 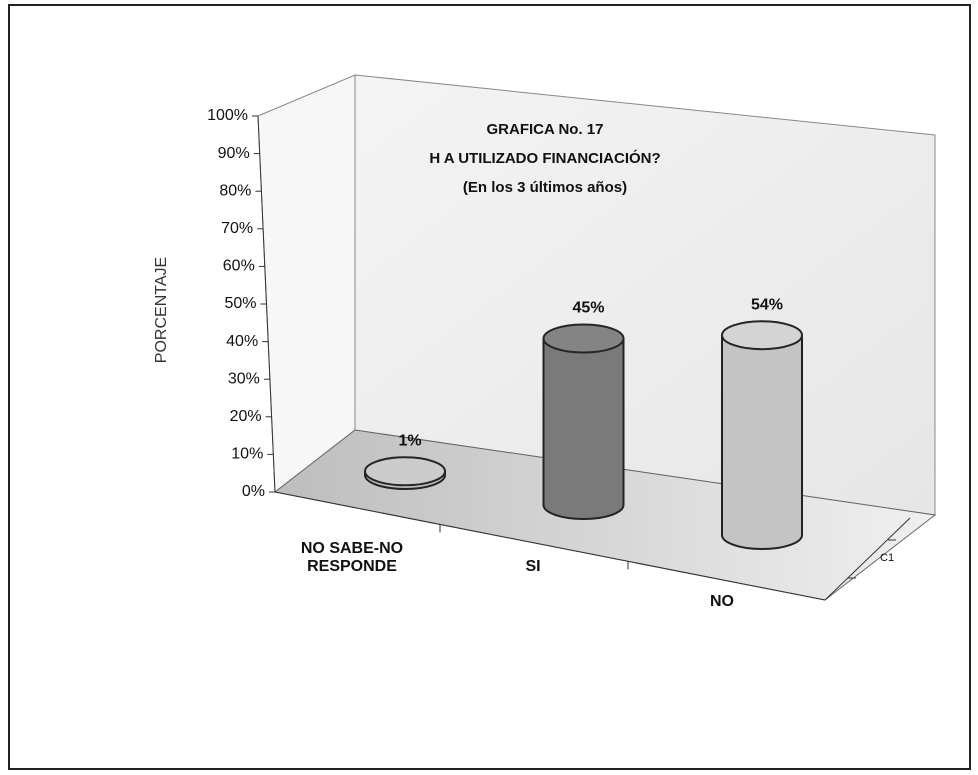 I want to click on chart-title: GRAFICA No. 17, so click(x=545, y=129).